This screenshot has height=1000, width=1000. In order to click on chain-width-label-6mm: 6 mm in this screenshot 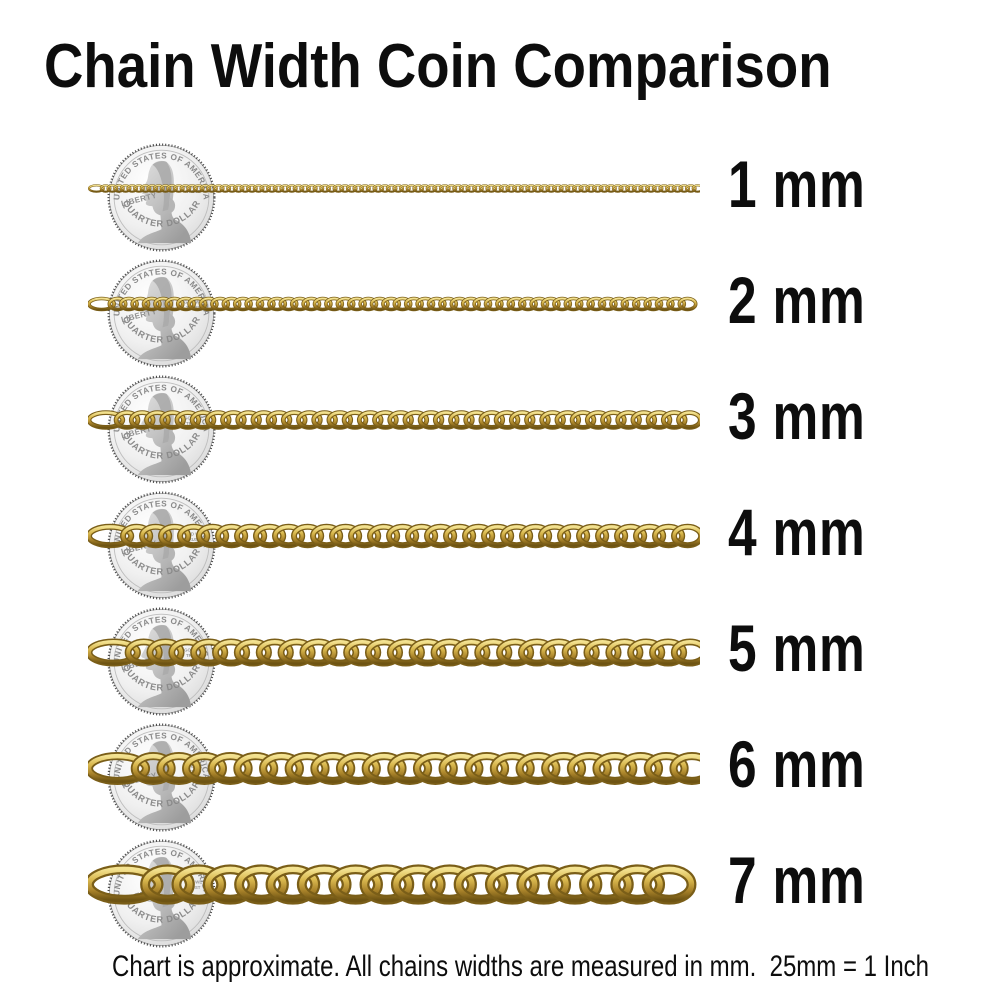, I will do `click(797, 764)`.